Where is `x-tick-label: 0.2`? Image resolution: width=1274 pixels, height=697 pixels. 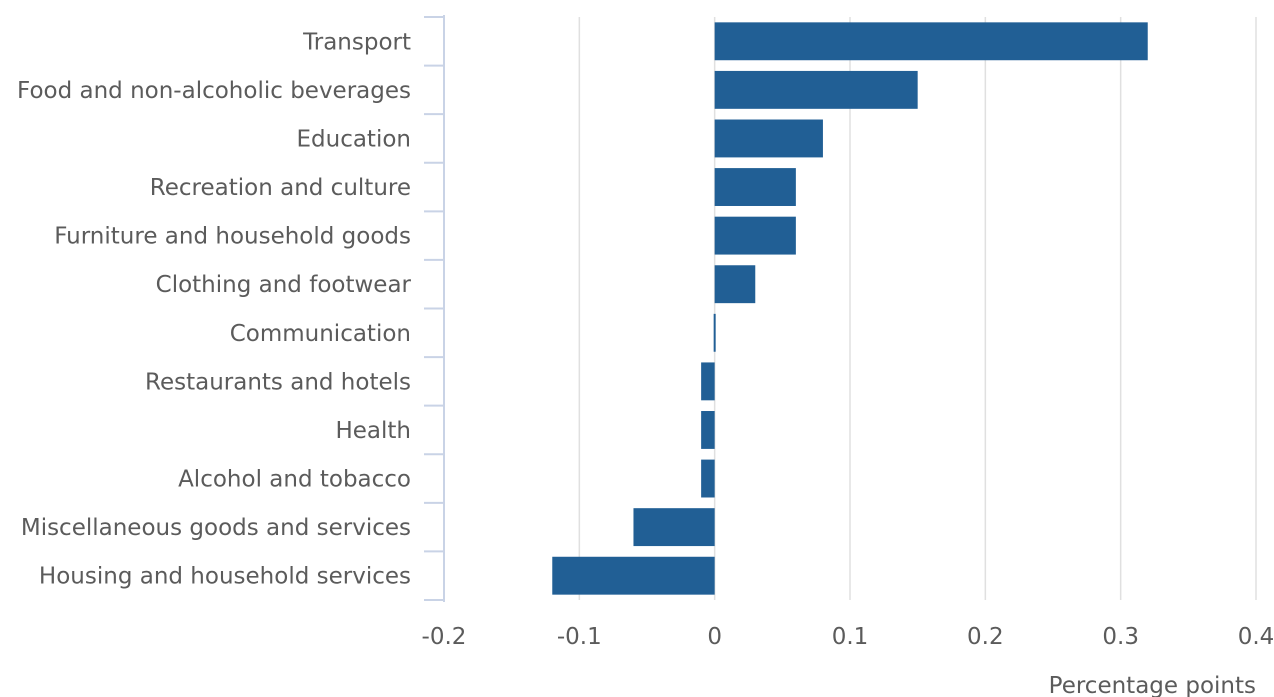
x-tick-label: 0.2 is located at coordinates (985, 637).